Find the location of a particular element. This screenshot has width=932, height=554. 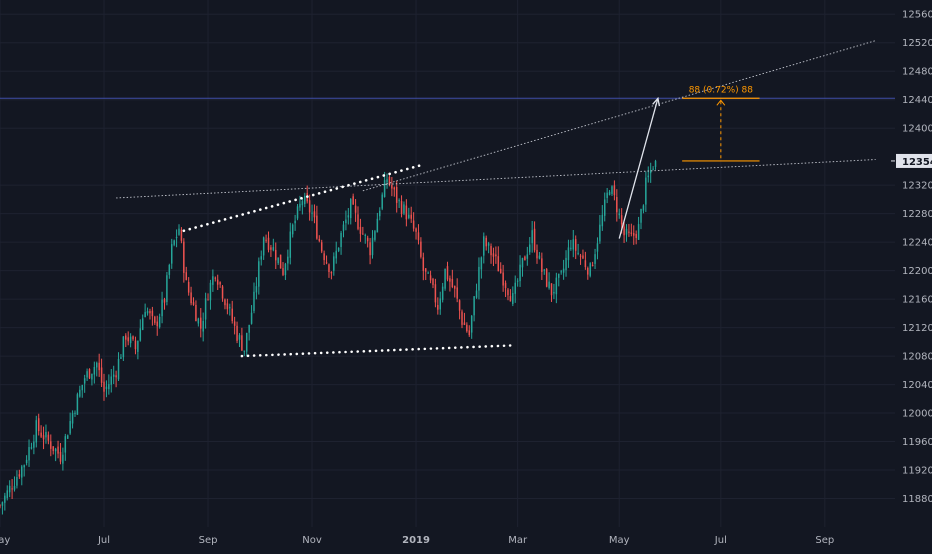

price-tick-label: 12400 is located at coordinates (917, 129).